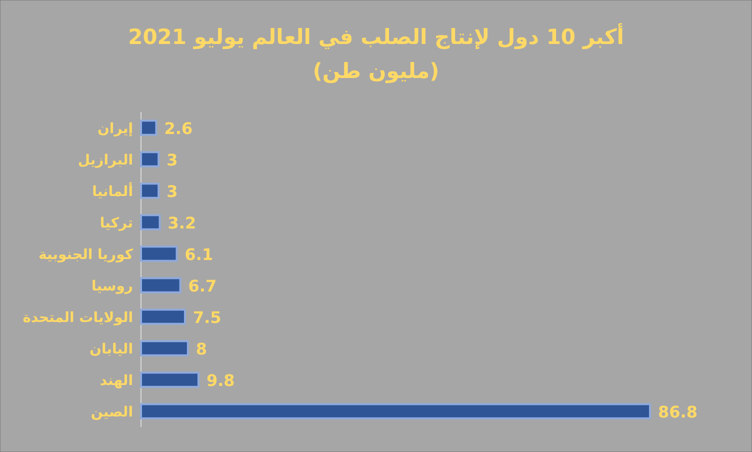 This screenshot has height=452, width=752. What do you see at coordinates (207, 317) in the screenshot?
I see `data-label: 7.5` at bounding box center [207, 317].